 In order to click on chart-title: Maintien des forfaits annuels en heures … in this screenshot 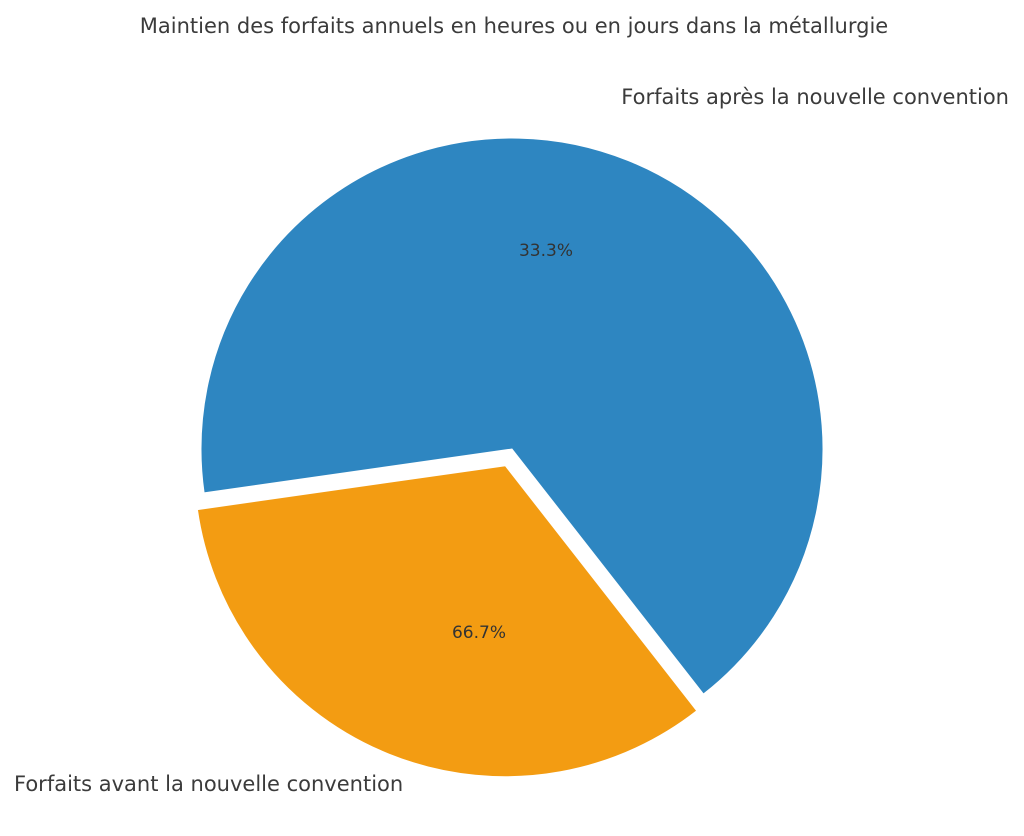, I will do `click(514, 26)`.